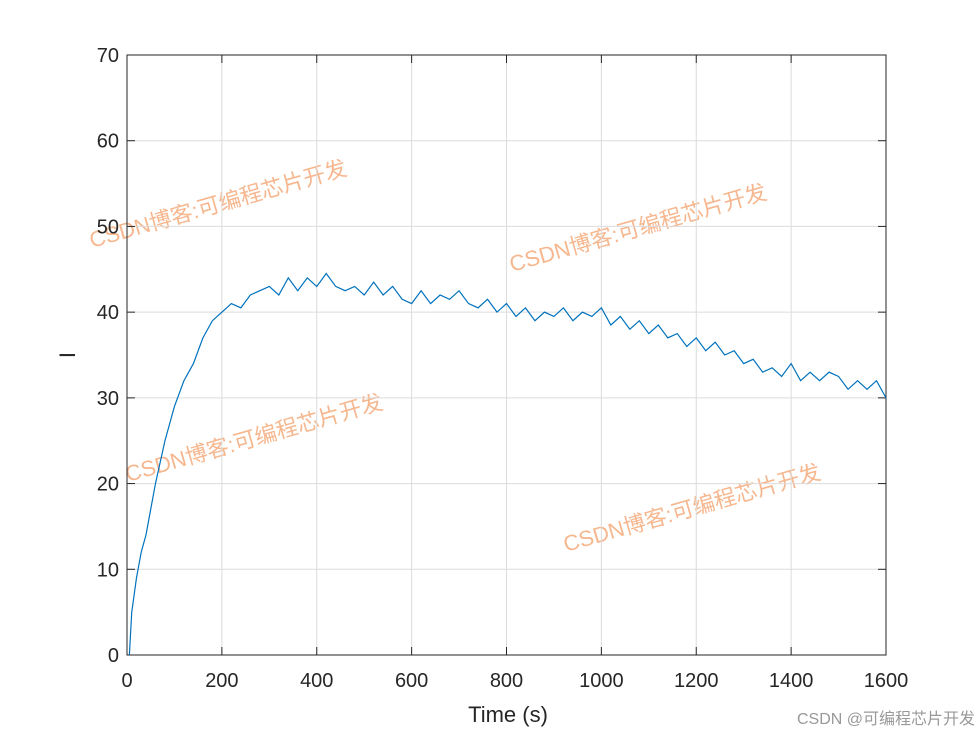 This screenshot has width=980, height=740. Describe the element at coordinates (108, 227) in the screenshot. I see `y-tick-label: 50` at that location.